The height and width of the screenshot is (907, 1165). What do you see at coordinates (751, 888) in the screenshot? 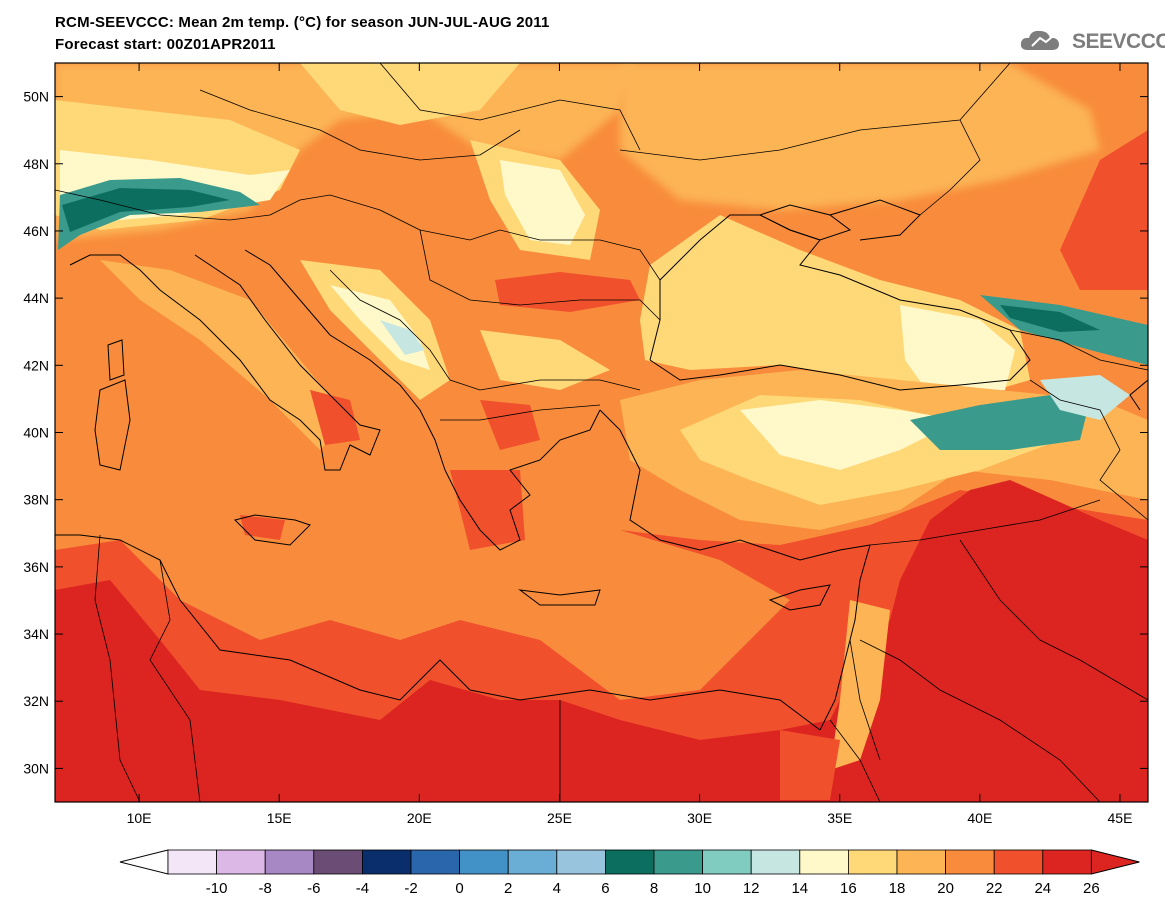
I see `colorbar-label: 12` at bounding box center [751, 888].